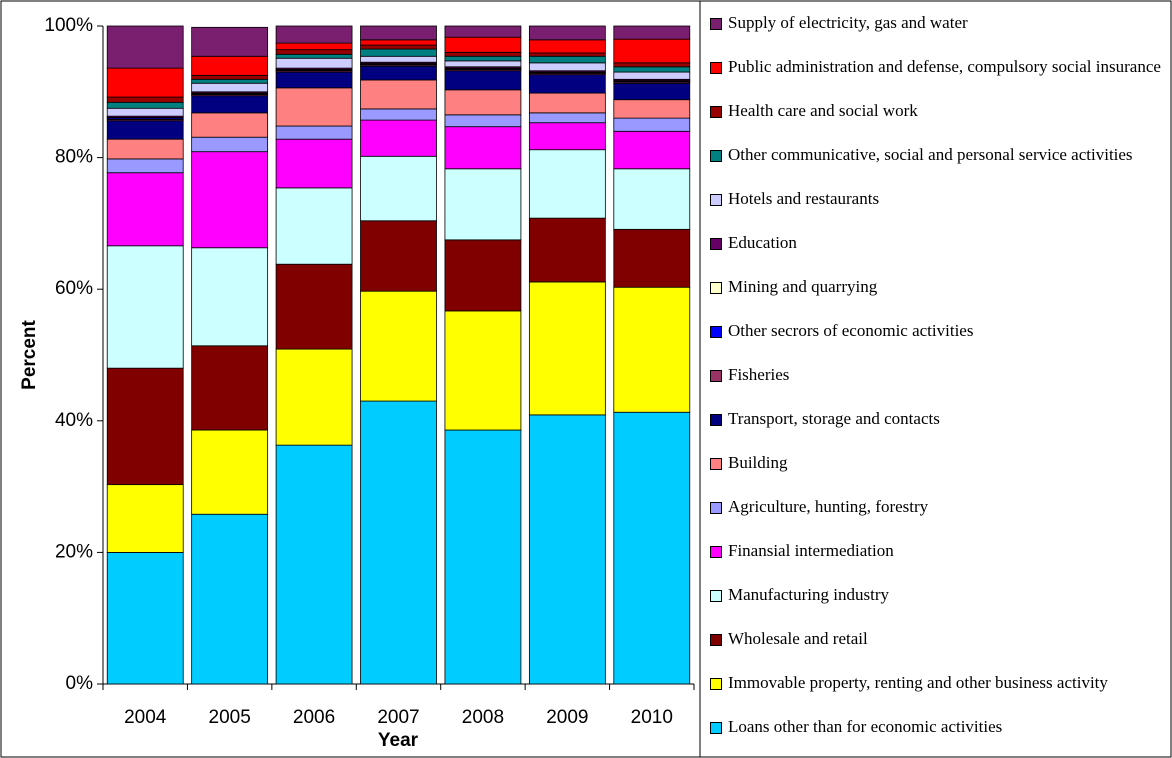 Image resolution: width=1172 pixels, height=758 pixels. I want to click on legend-entry: Supply of electricity, gas and water, so click(935, 23).